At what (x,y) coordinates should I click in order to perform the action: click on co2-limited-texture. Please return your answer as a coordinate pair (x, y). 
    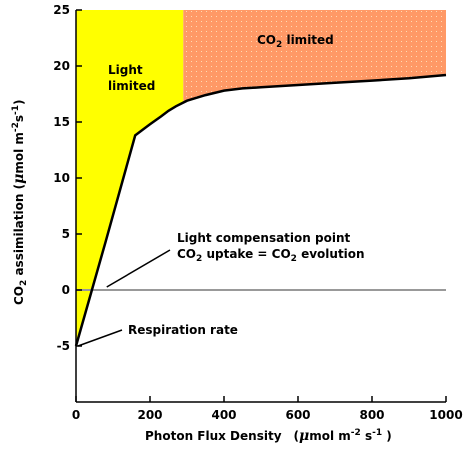
    Looking at the image, I should click on (315, 56).